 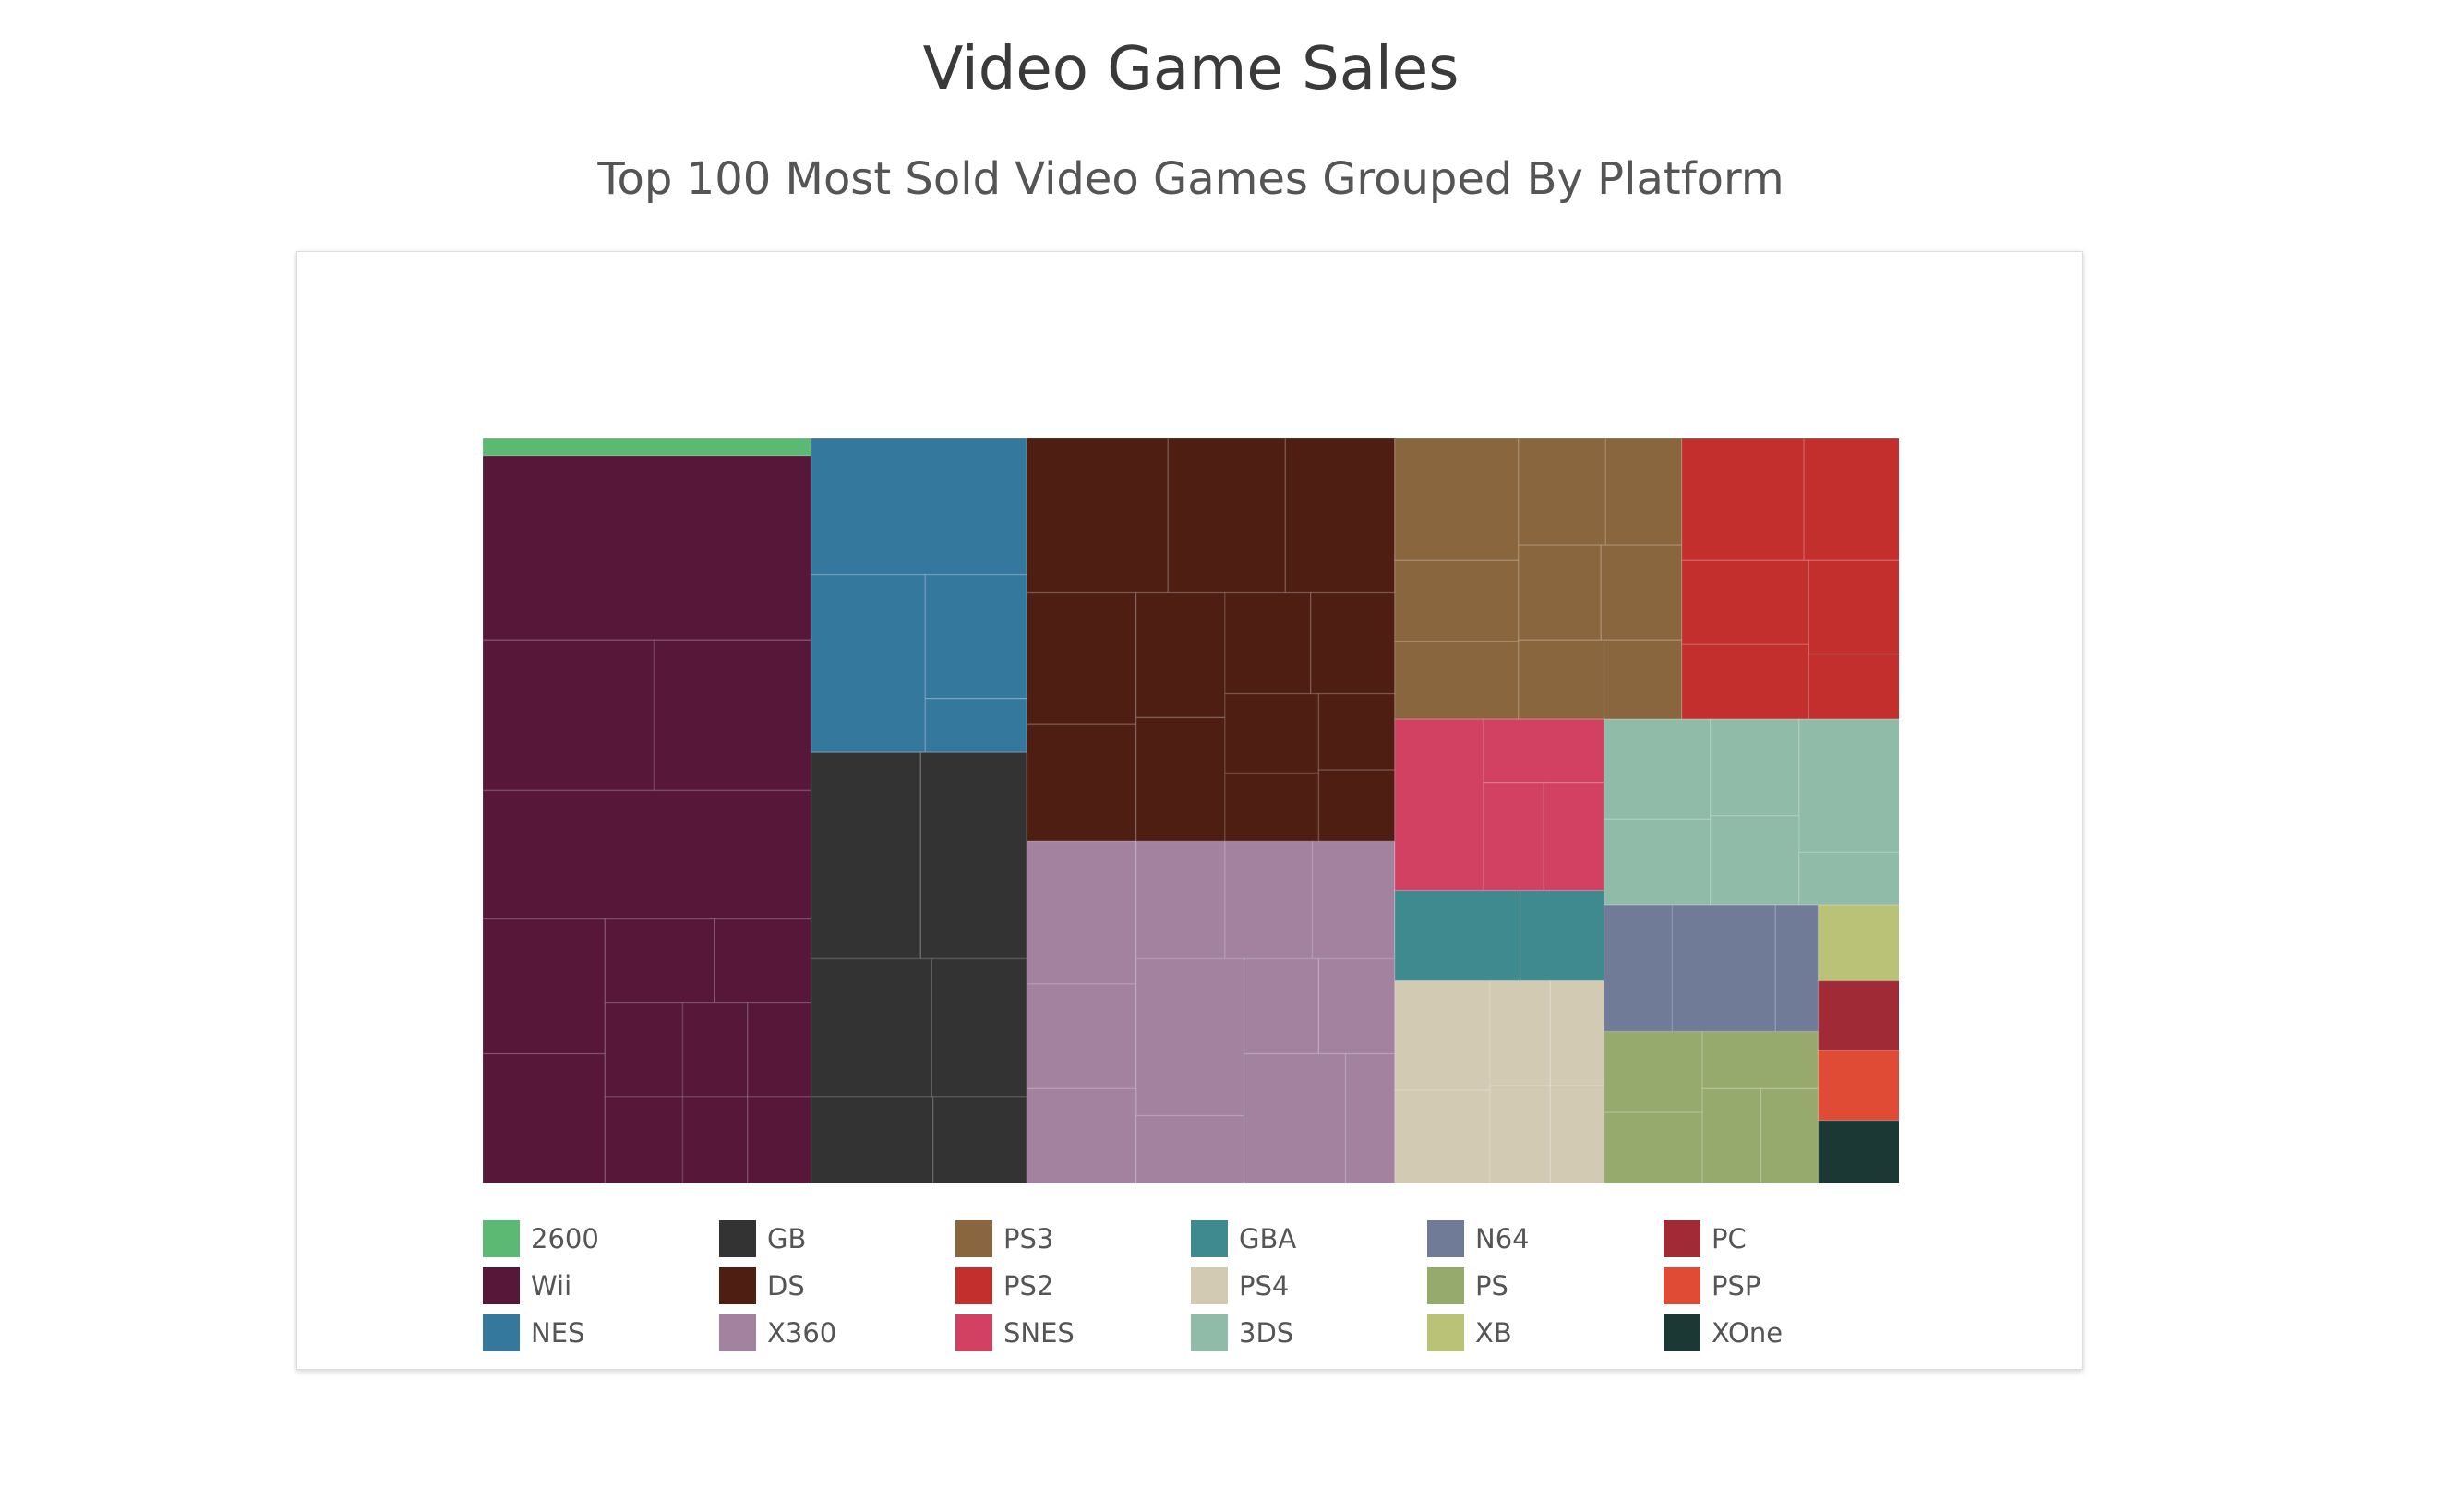 What do you see at coordinates (1240, 1285) in the screenshot?
I see `legend-item-ps4: PS4` at bounding box center [1240, 1285].